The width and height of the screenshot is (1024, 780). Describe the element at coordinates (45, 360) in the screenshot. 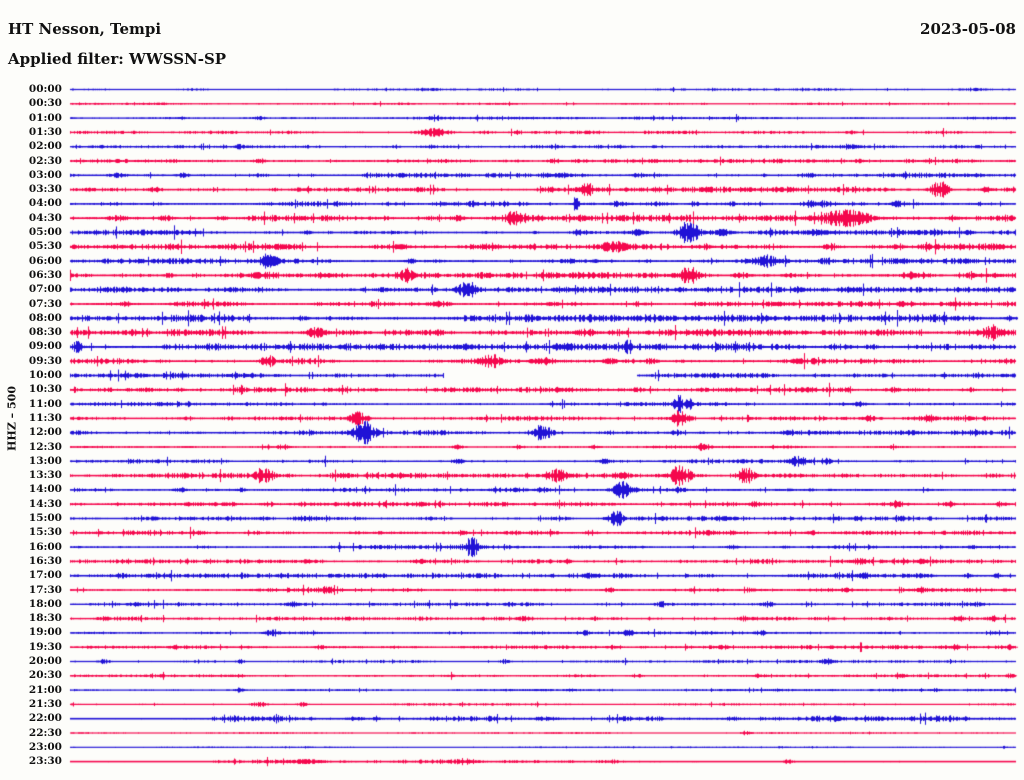

I see `time-label: 09:30` at that location.